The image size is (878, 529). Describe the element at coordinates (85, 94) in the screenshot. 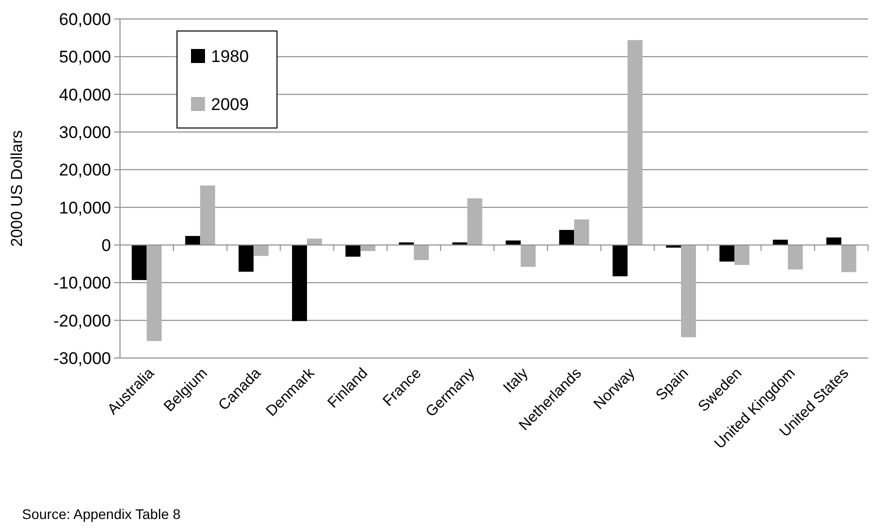

I see `y-tick-label: 40,000` at that location.